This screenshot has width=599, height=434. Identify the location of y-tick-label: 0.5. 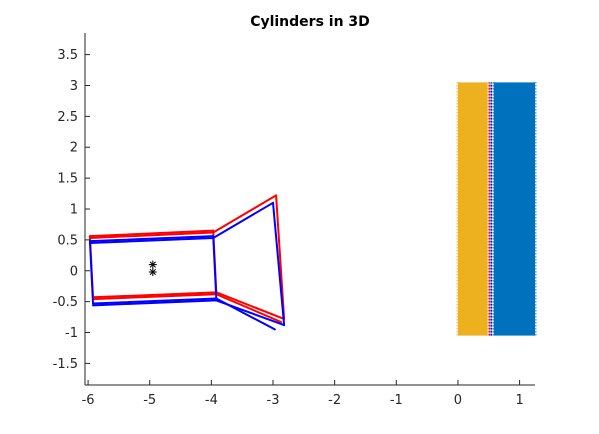
(67, 240).